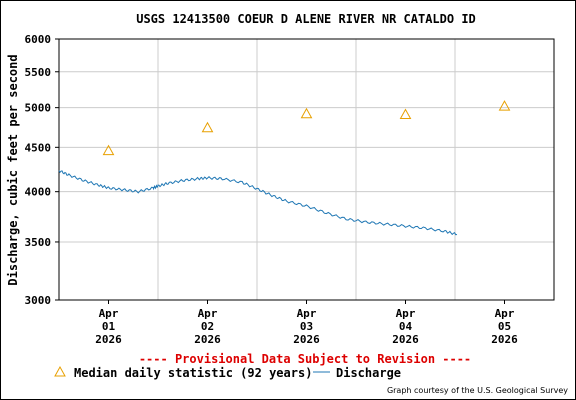 This screenshot has width=576, height=400. What do you see at coordinates (504, 326) in the screenshot?
I see `x-tick-label: 05` at bounding box center [504, 326].